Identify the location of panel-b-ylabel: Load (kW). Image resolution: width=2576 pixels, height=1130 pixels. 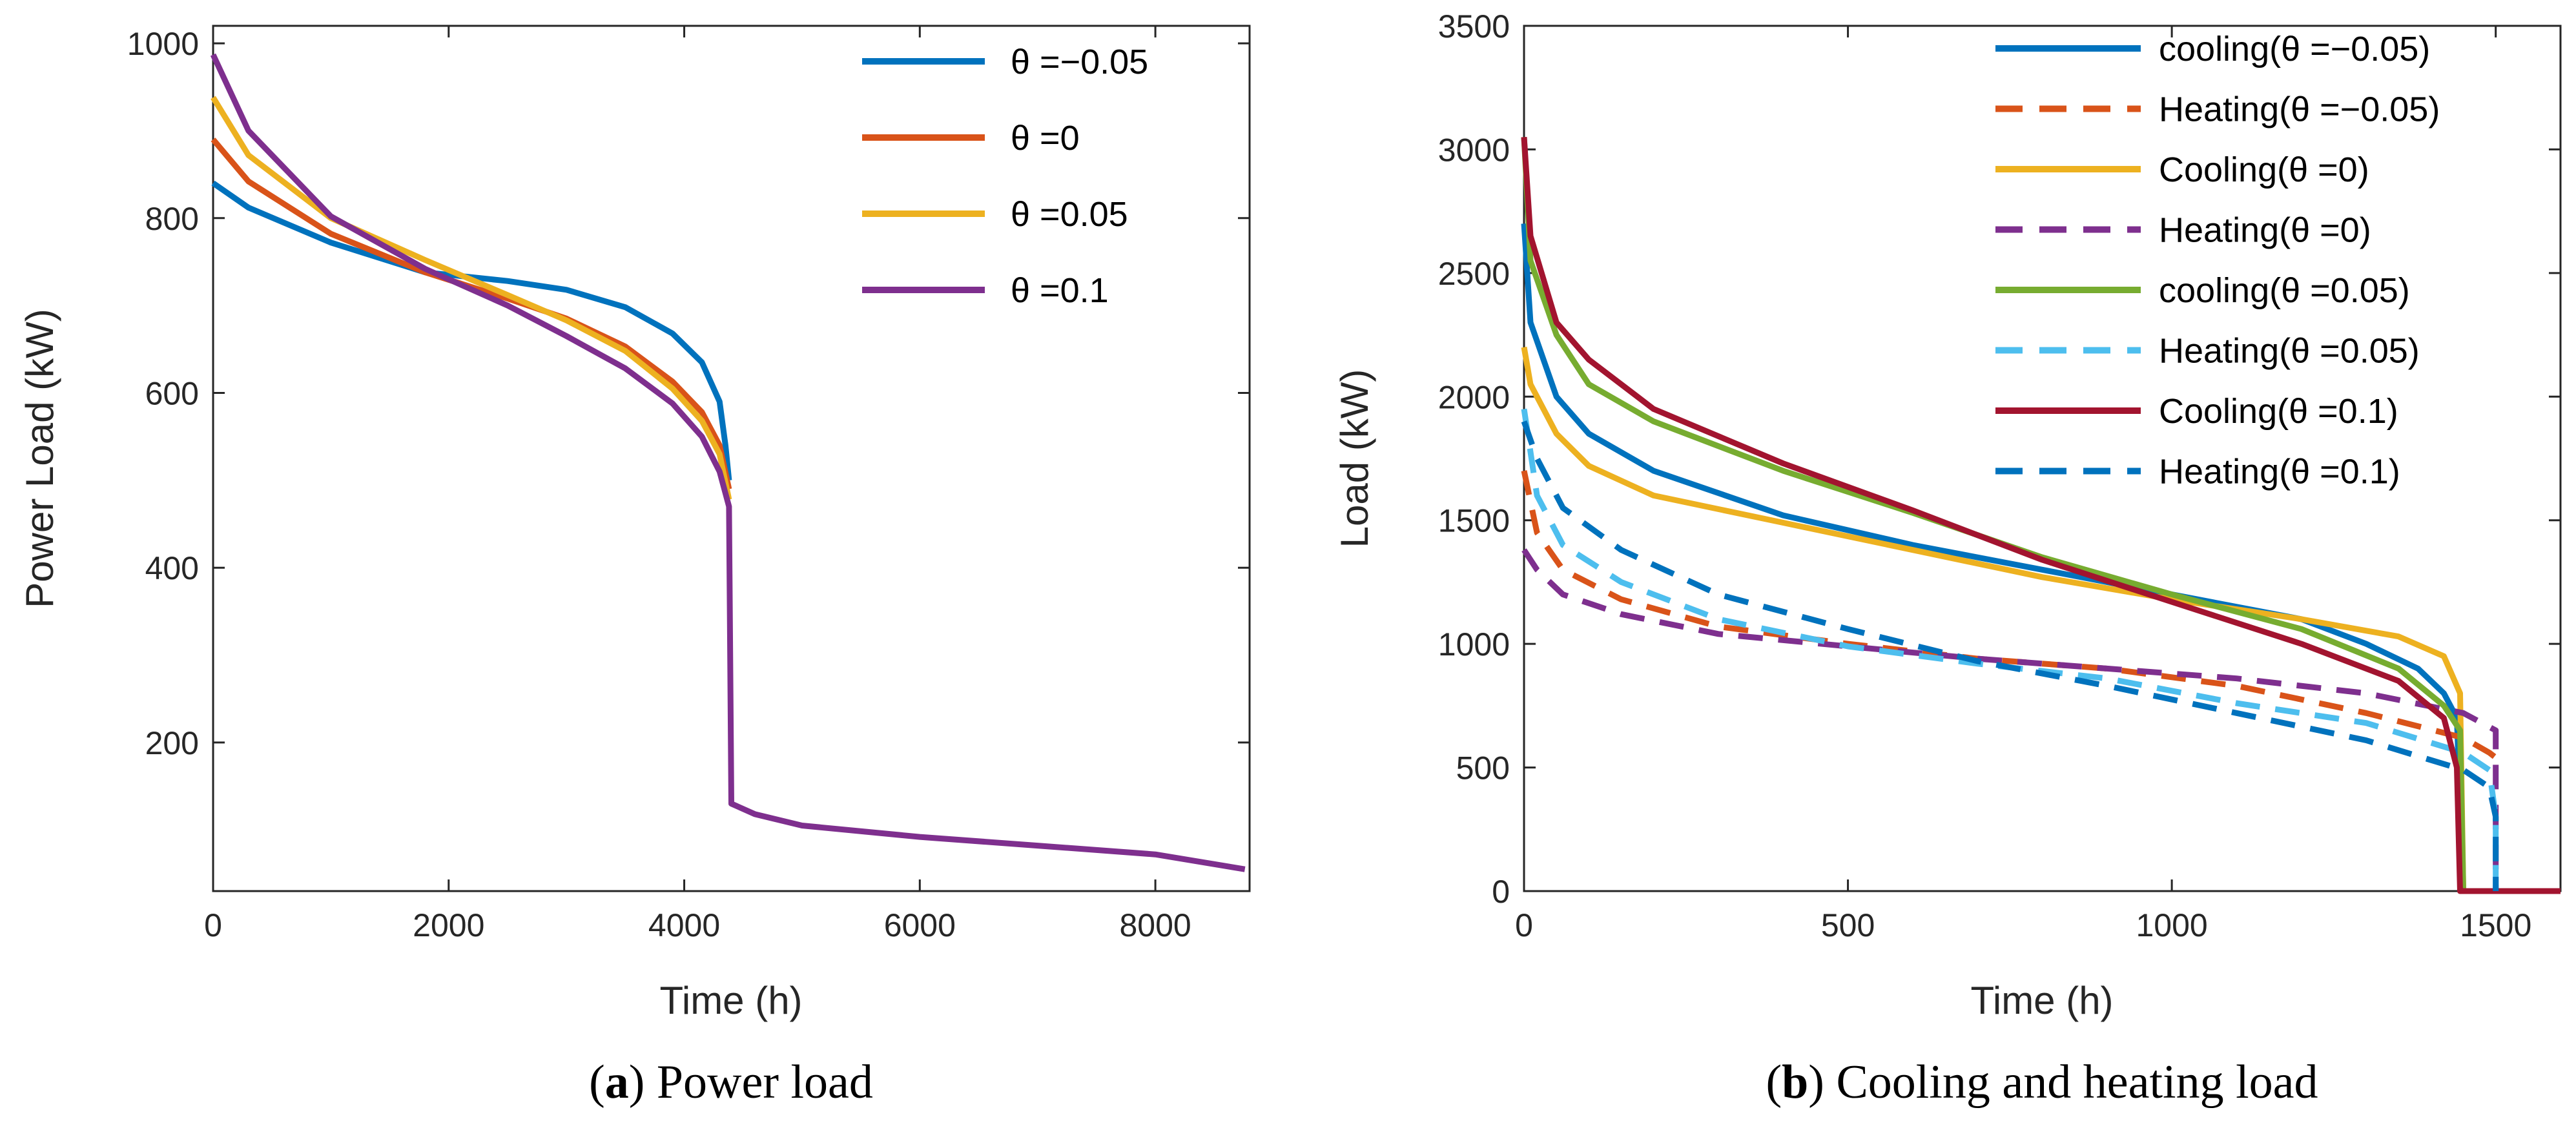
(1354, 458).